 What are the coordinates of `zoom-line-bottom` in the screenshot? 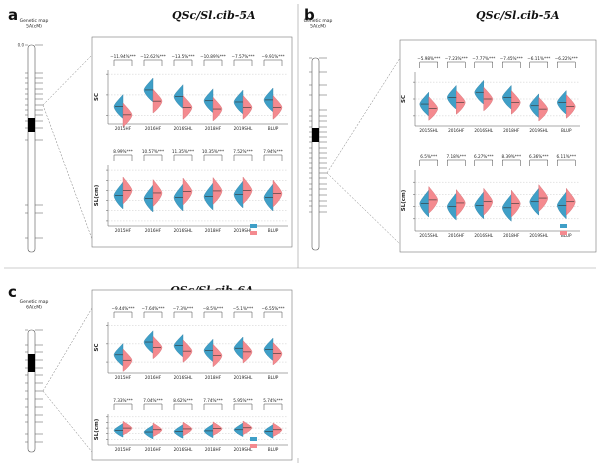 It's located at (67, 421).